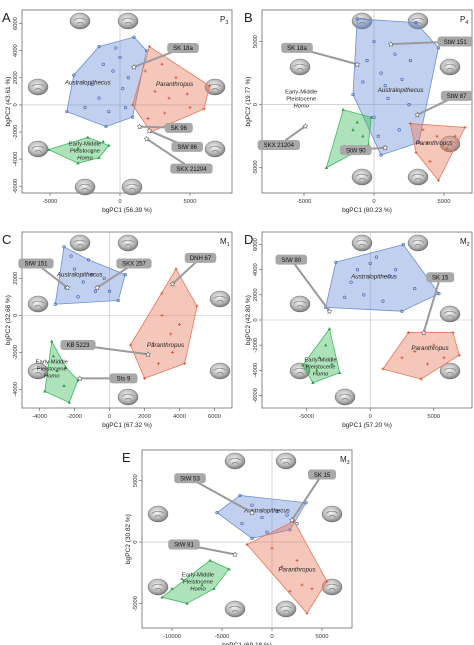 This screenshot has width=474, height=645. Describe the element at coordinates (8, 102) in the screenshot. I see `y-axis-label: bgPC2 (43.61 %)` at that location.